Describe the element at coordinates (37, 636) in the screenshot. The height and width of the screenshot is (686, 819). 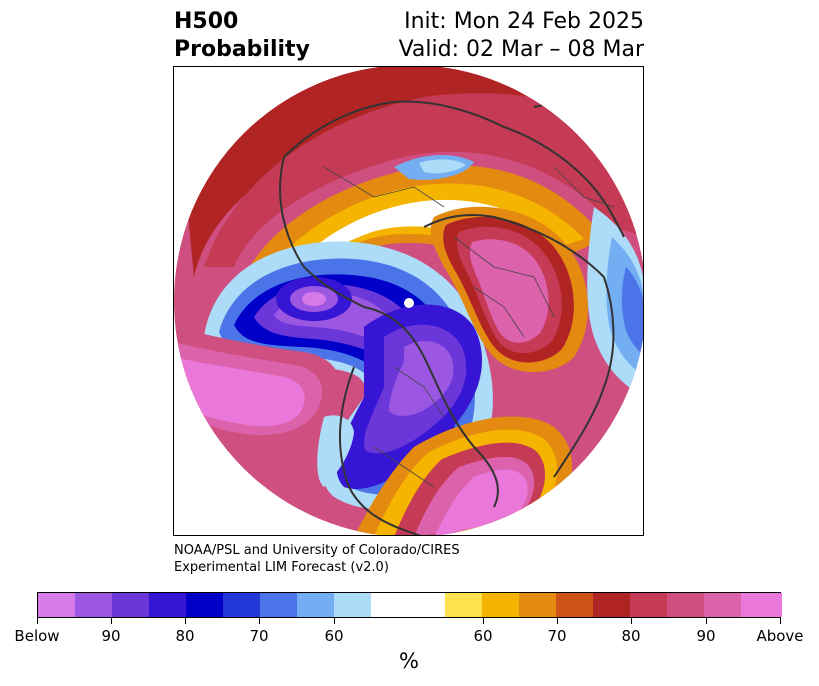
I see `colorbar-tick-label: Below` at that location.